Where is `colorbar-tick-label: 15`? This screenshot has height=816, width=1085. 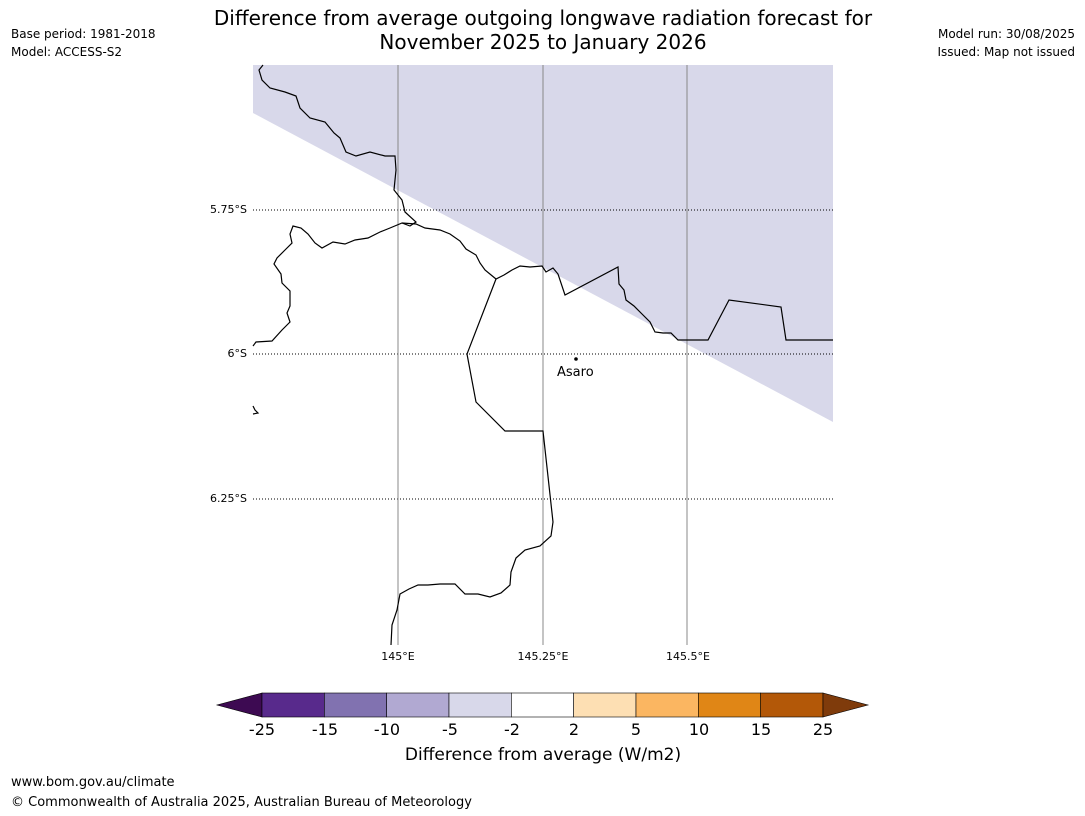
colorbar-tick-label: 15 is located at coordinates (761, 729).